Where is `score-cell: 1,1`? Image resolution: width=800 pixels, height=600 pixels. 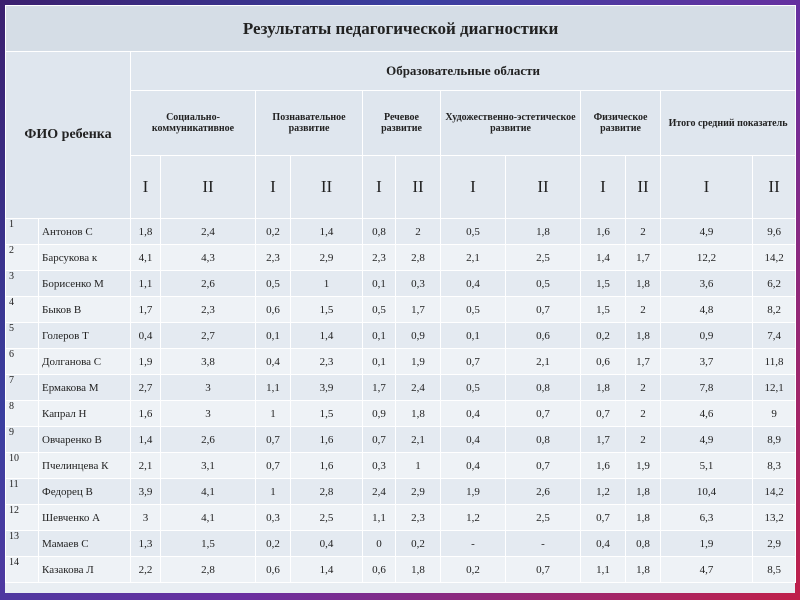
score-cell: 1,1 is located at coordinates (603, 569).